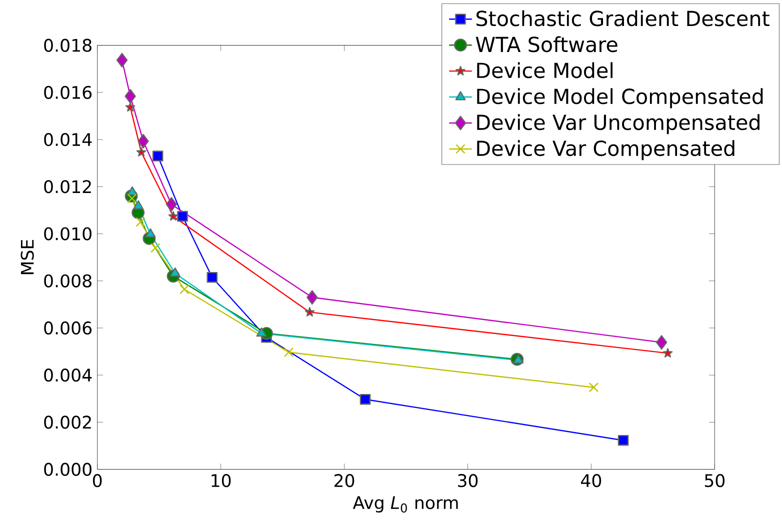  I want to click on y-tick-label: 0.012, so click(67, 187).